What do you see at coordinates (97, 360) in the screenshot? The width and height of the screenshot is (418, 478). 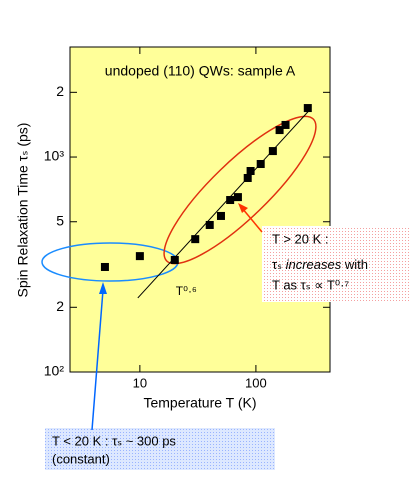 I see `low-t-arrow` at bounding box center [97, 360].